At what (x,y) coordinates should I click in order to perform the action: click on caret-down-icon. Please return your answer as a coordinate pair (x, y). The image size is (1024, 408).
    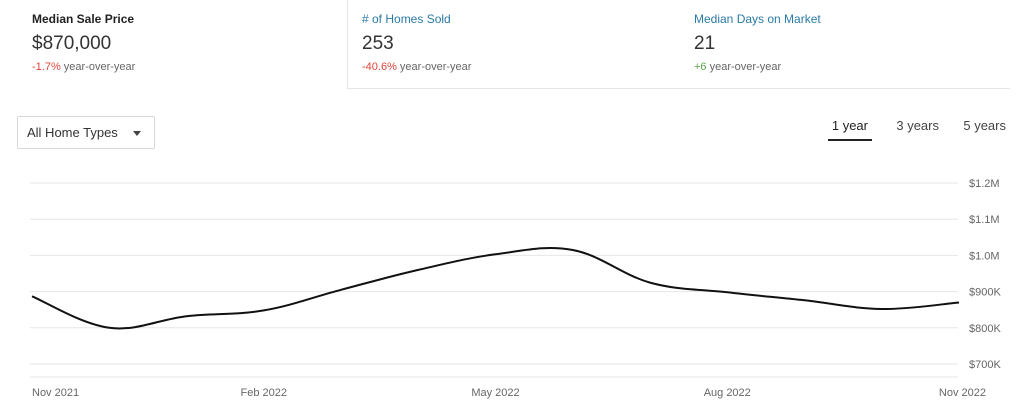
    Looking at the image, I should click on (137, 133).